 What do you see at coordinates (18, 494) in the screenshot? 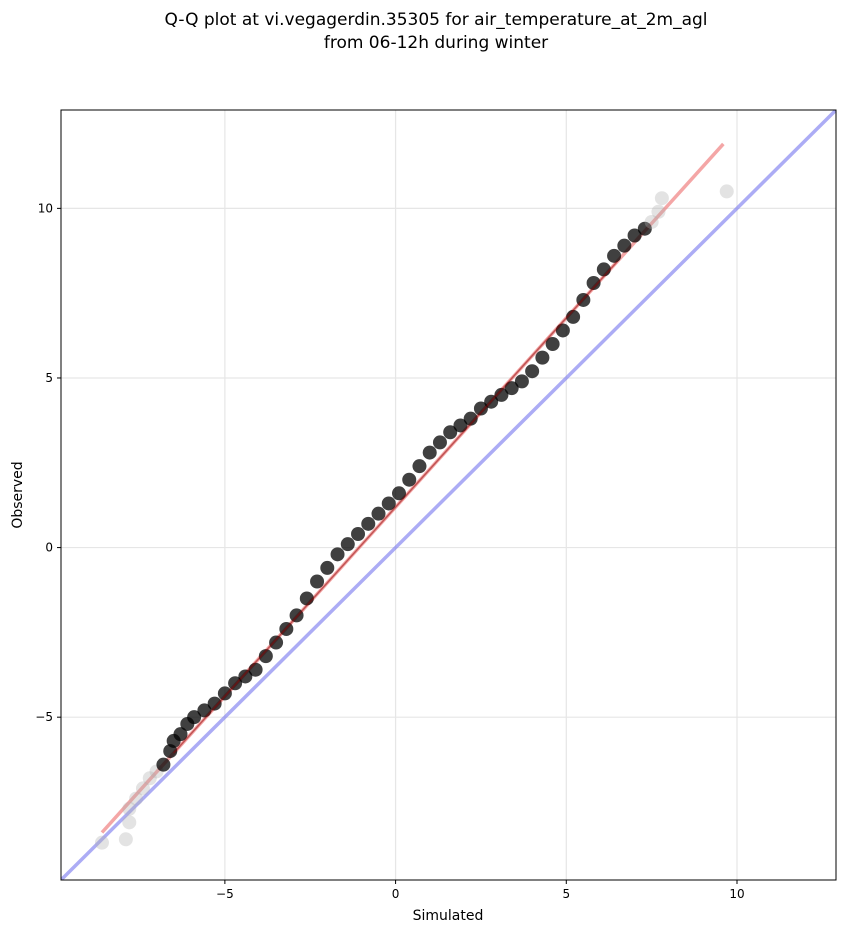
I see `y-axis-label: Observed` at bounding box center [18, 494].